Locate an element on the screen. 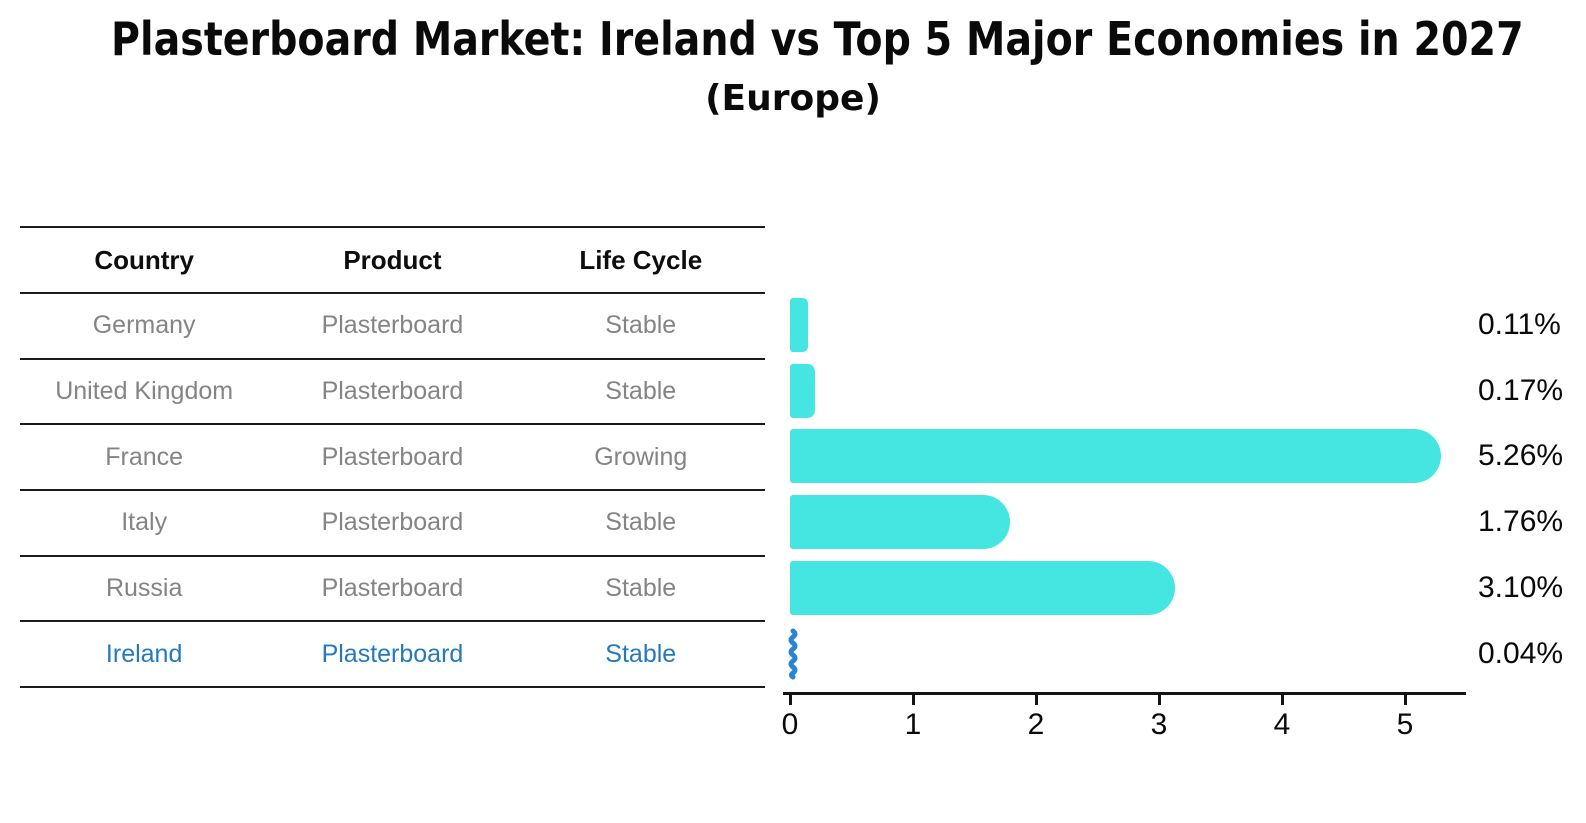  bar-germany is located at coordinates (799, 325).